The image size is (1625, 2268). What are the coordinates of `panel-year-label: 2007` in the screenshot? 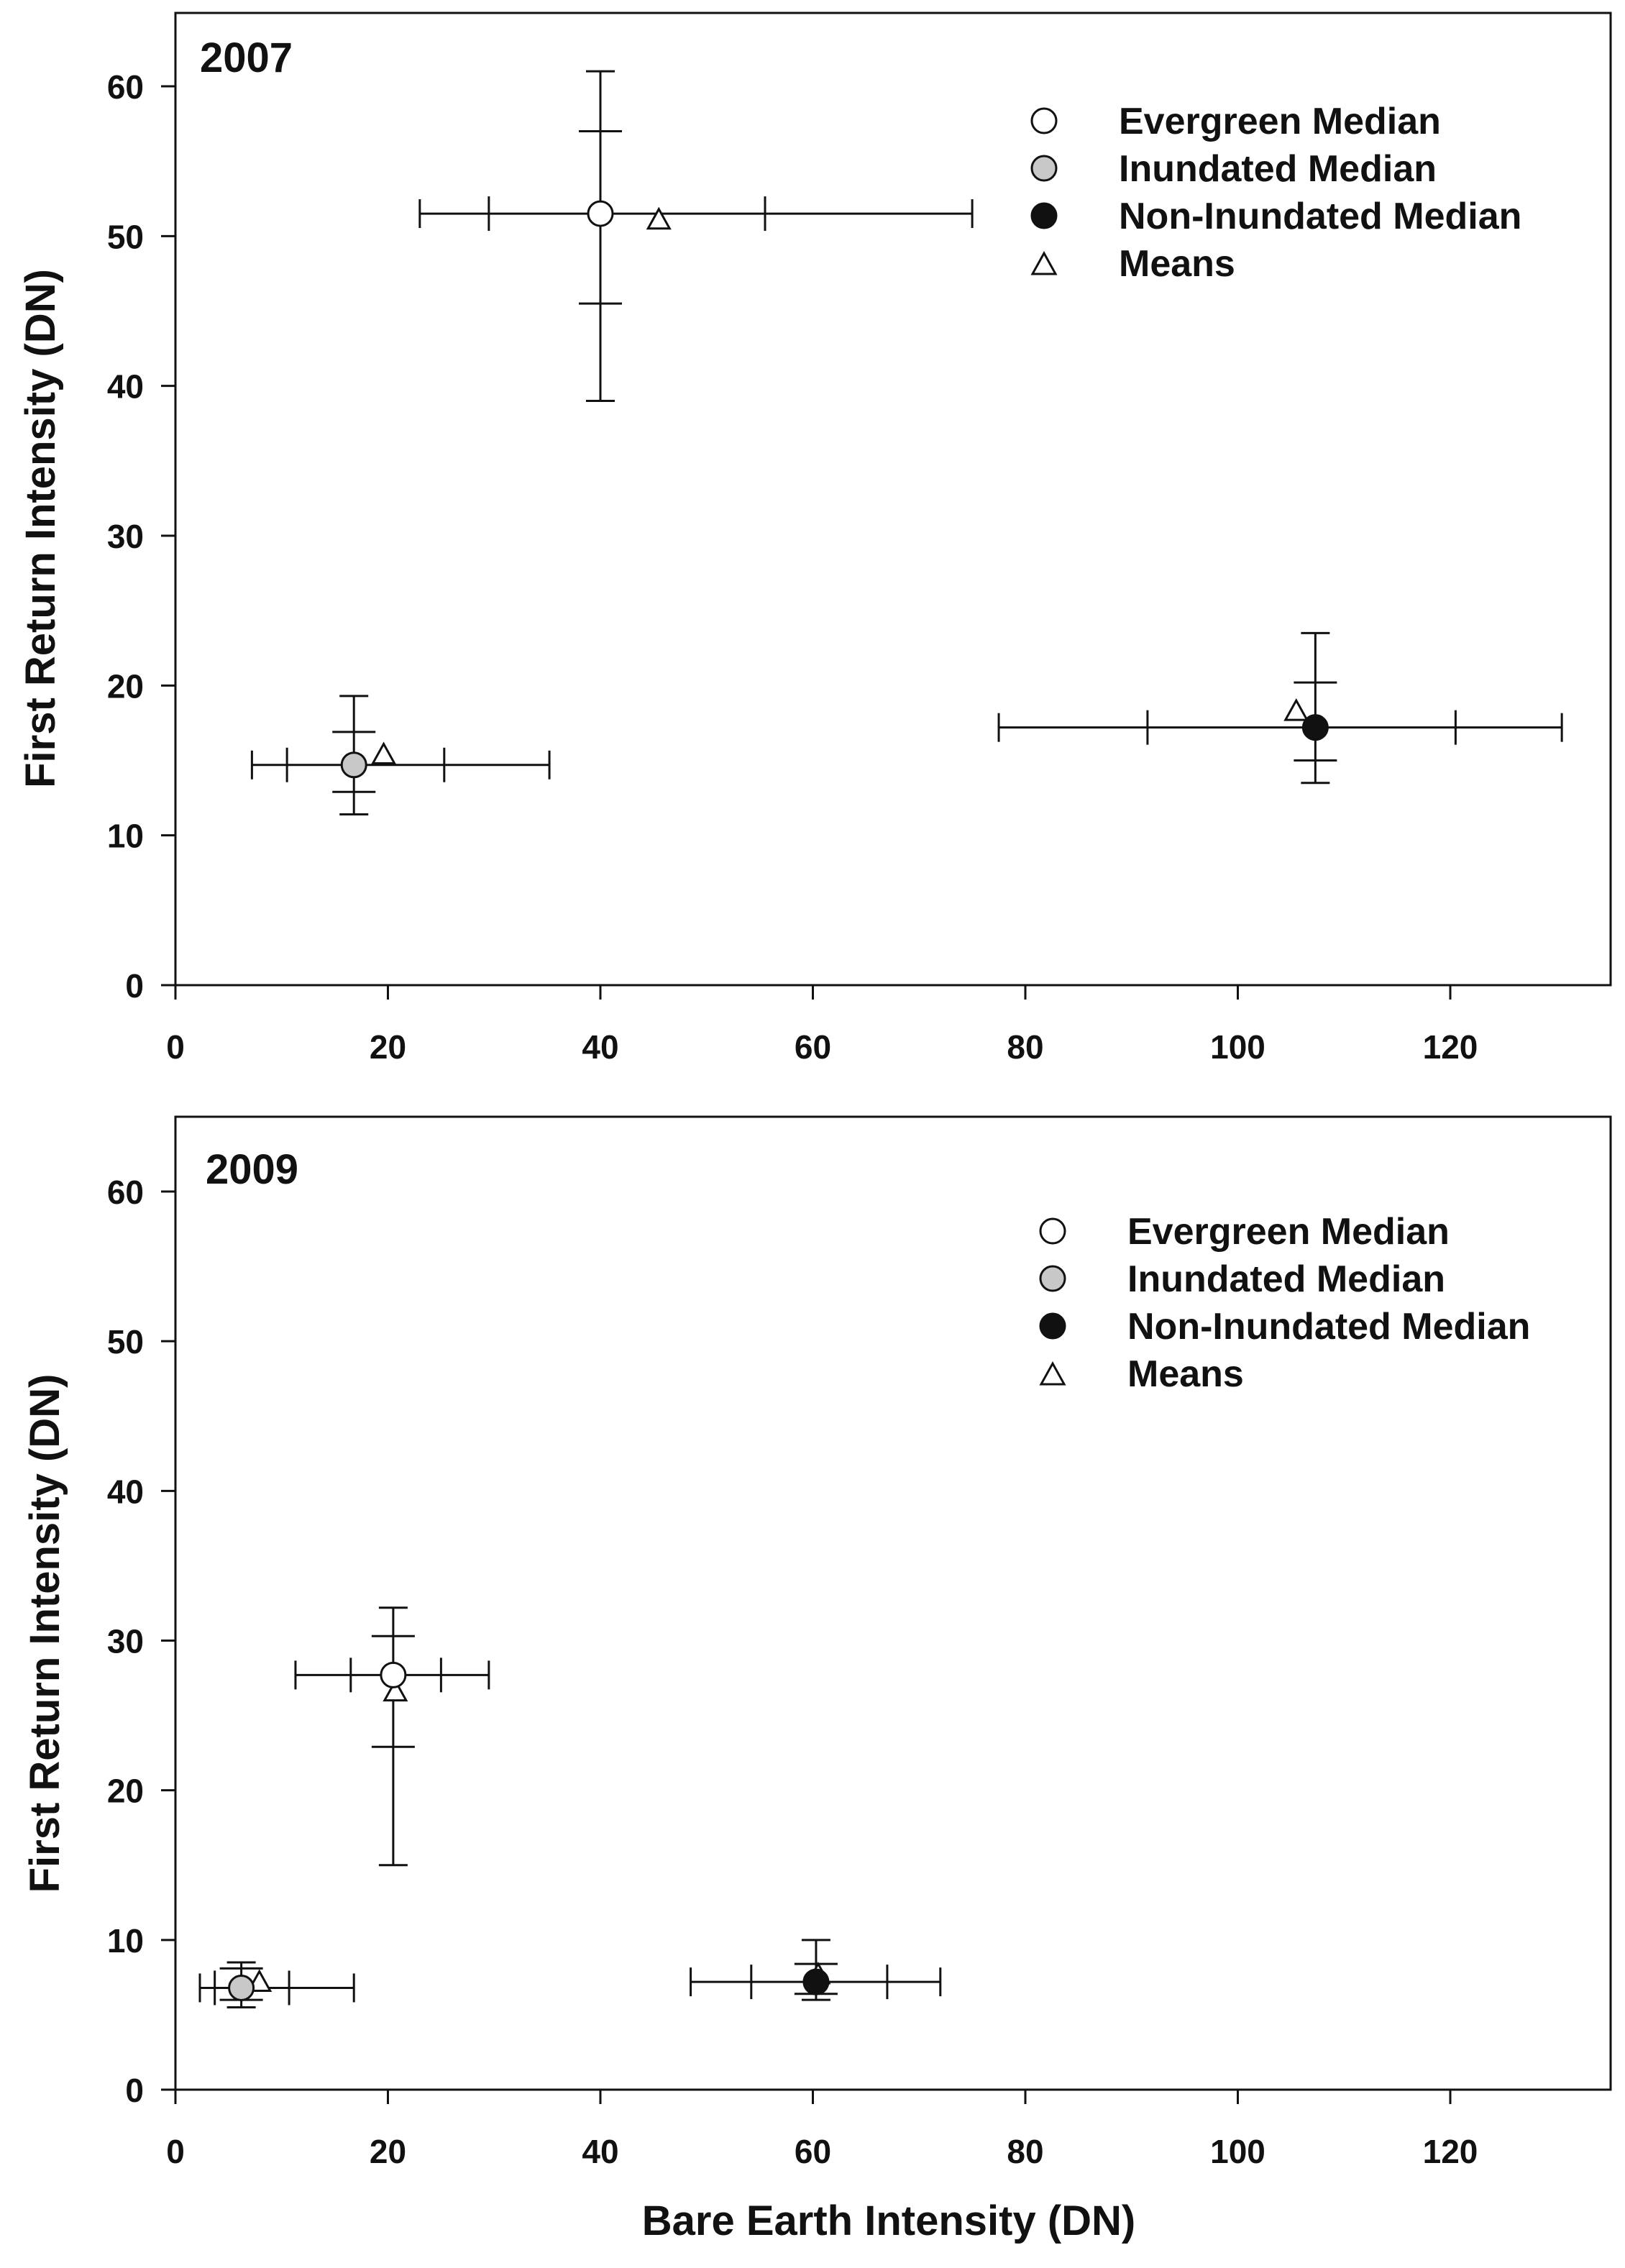 It's located at (246, 58).